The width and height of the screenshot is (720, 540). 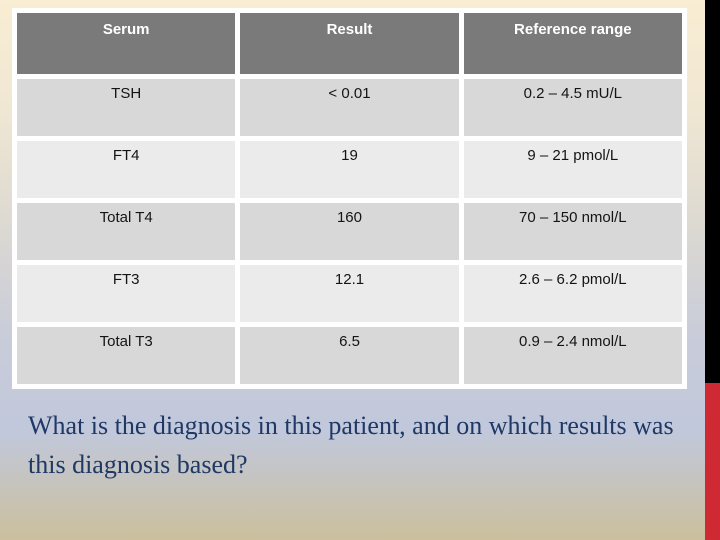 I want to click on cell-reference-range: 0.2 – 4.5 mU/L, so click(x=572, y=107).